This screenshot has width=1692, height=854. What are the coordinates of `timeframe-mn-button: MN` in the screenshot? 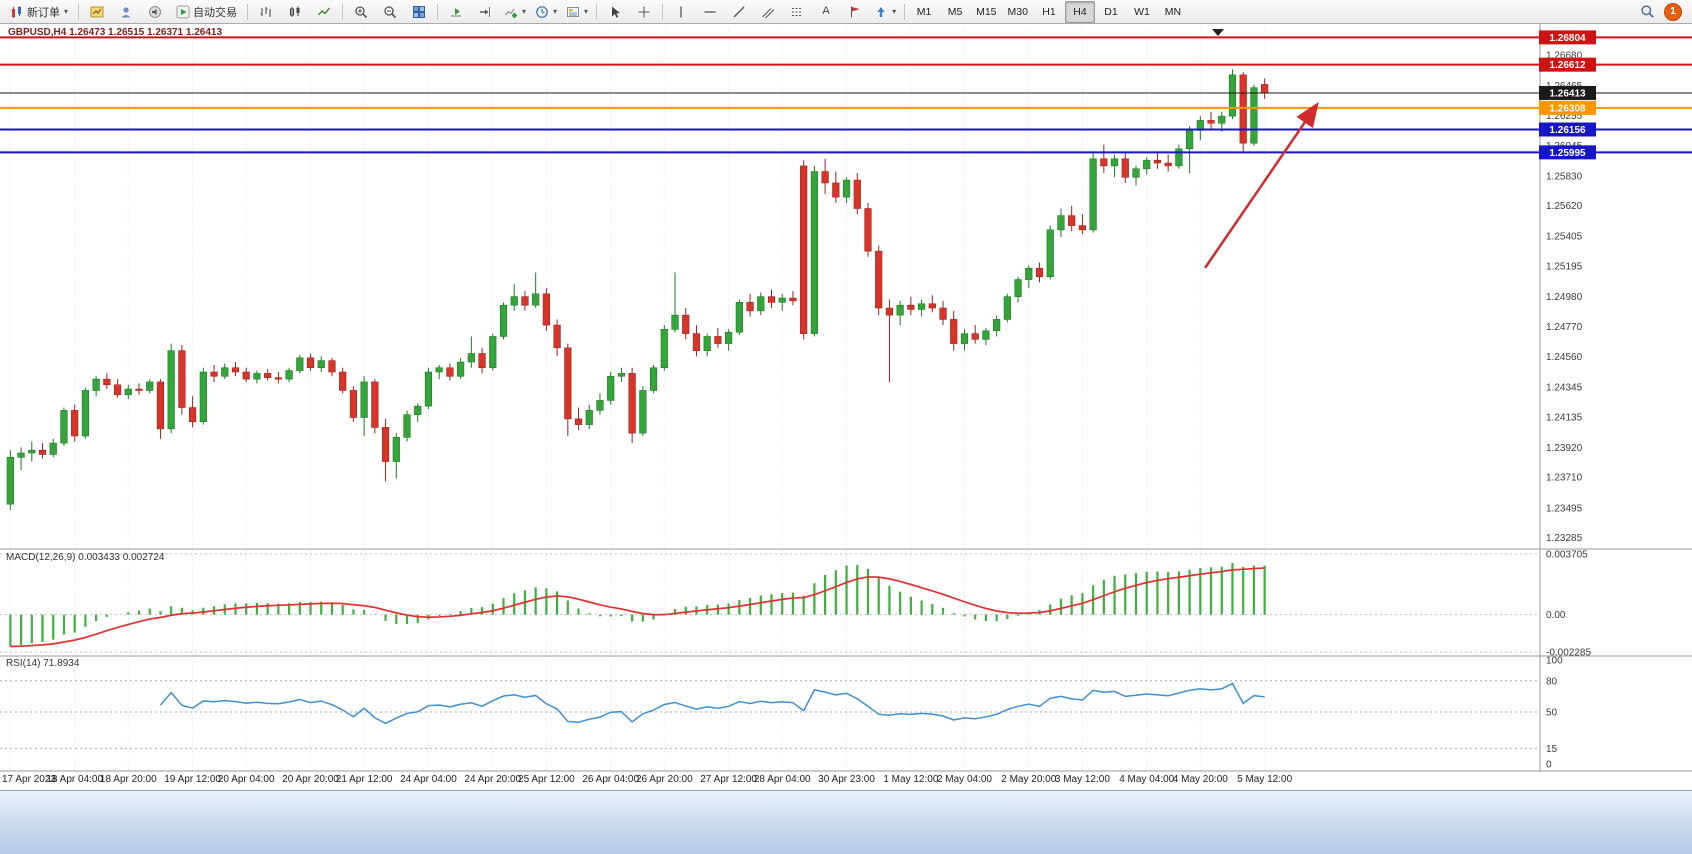 It's located at (1173, 11).